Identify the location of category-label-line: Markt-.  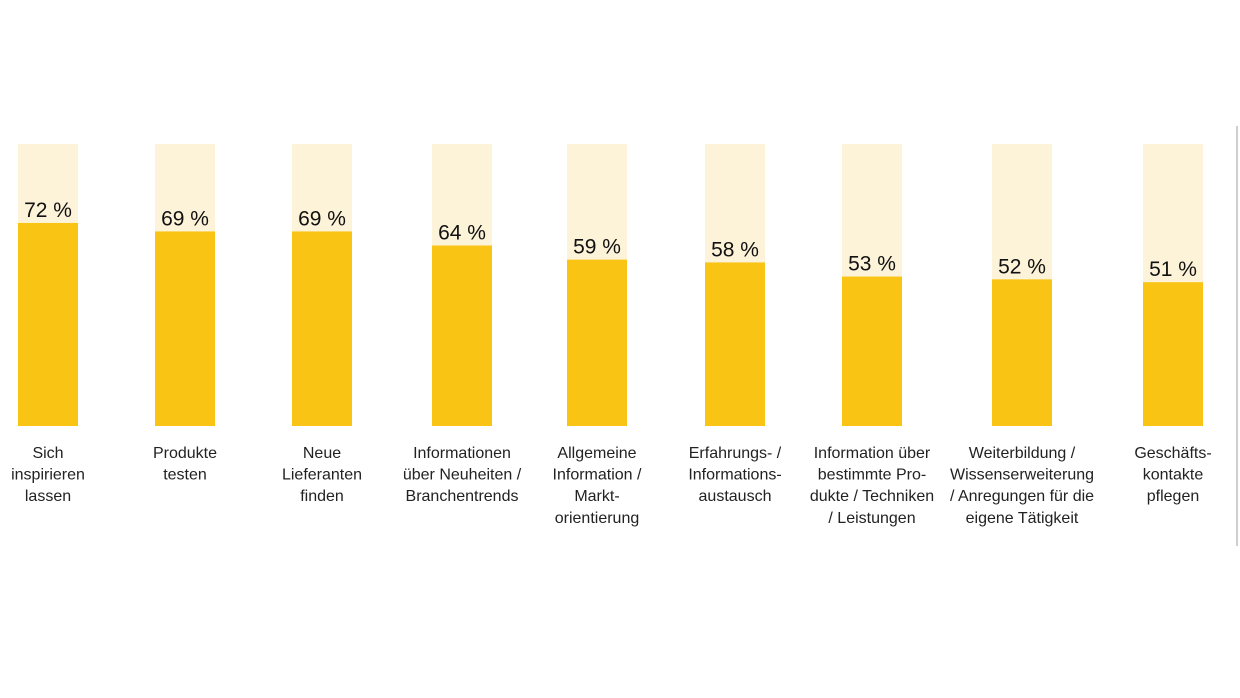
(596, 496).